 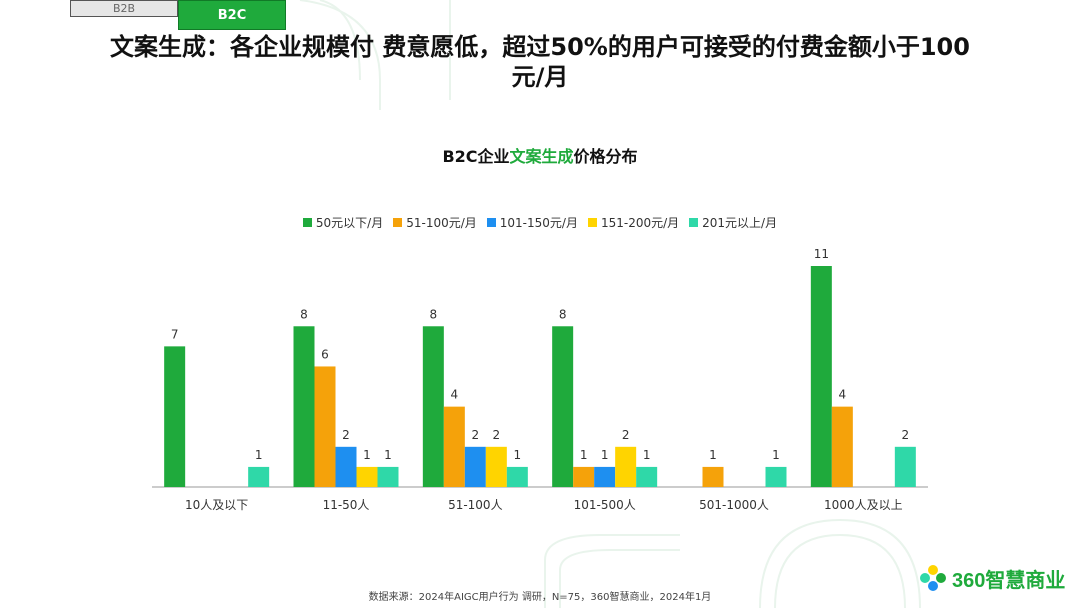 What do you see at coordinates (734, 505) in the screenshot?
I see `x-tick-label: 501-1000人` at bounding box center [734, 505].